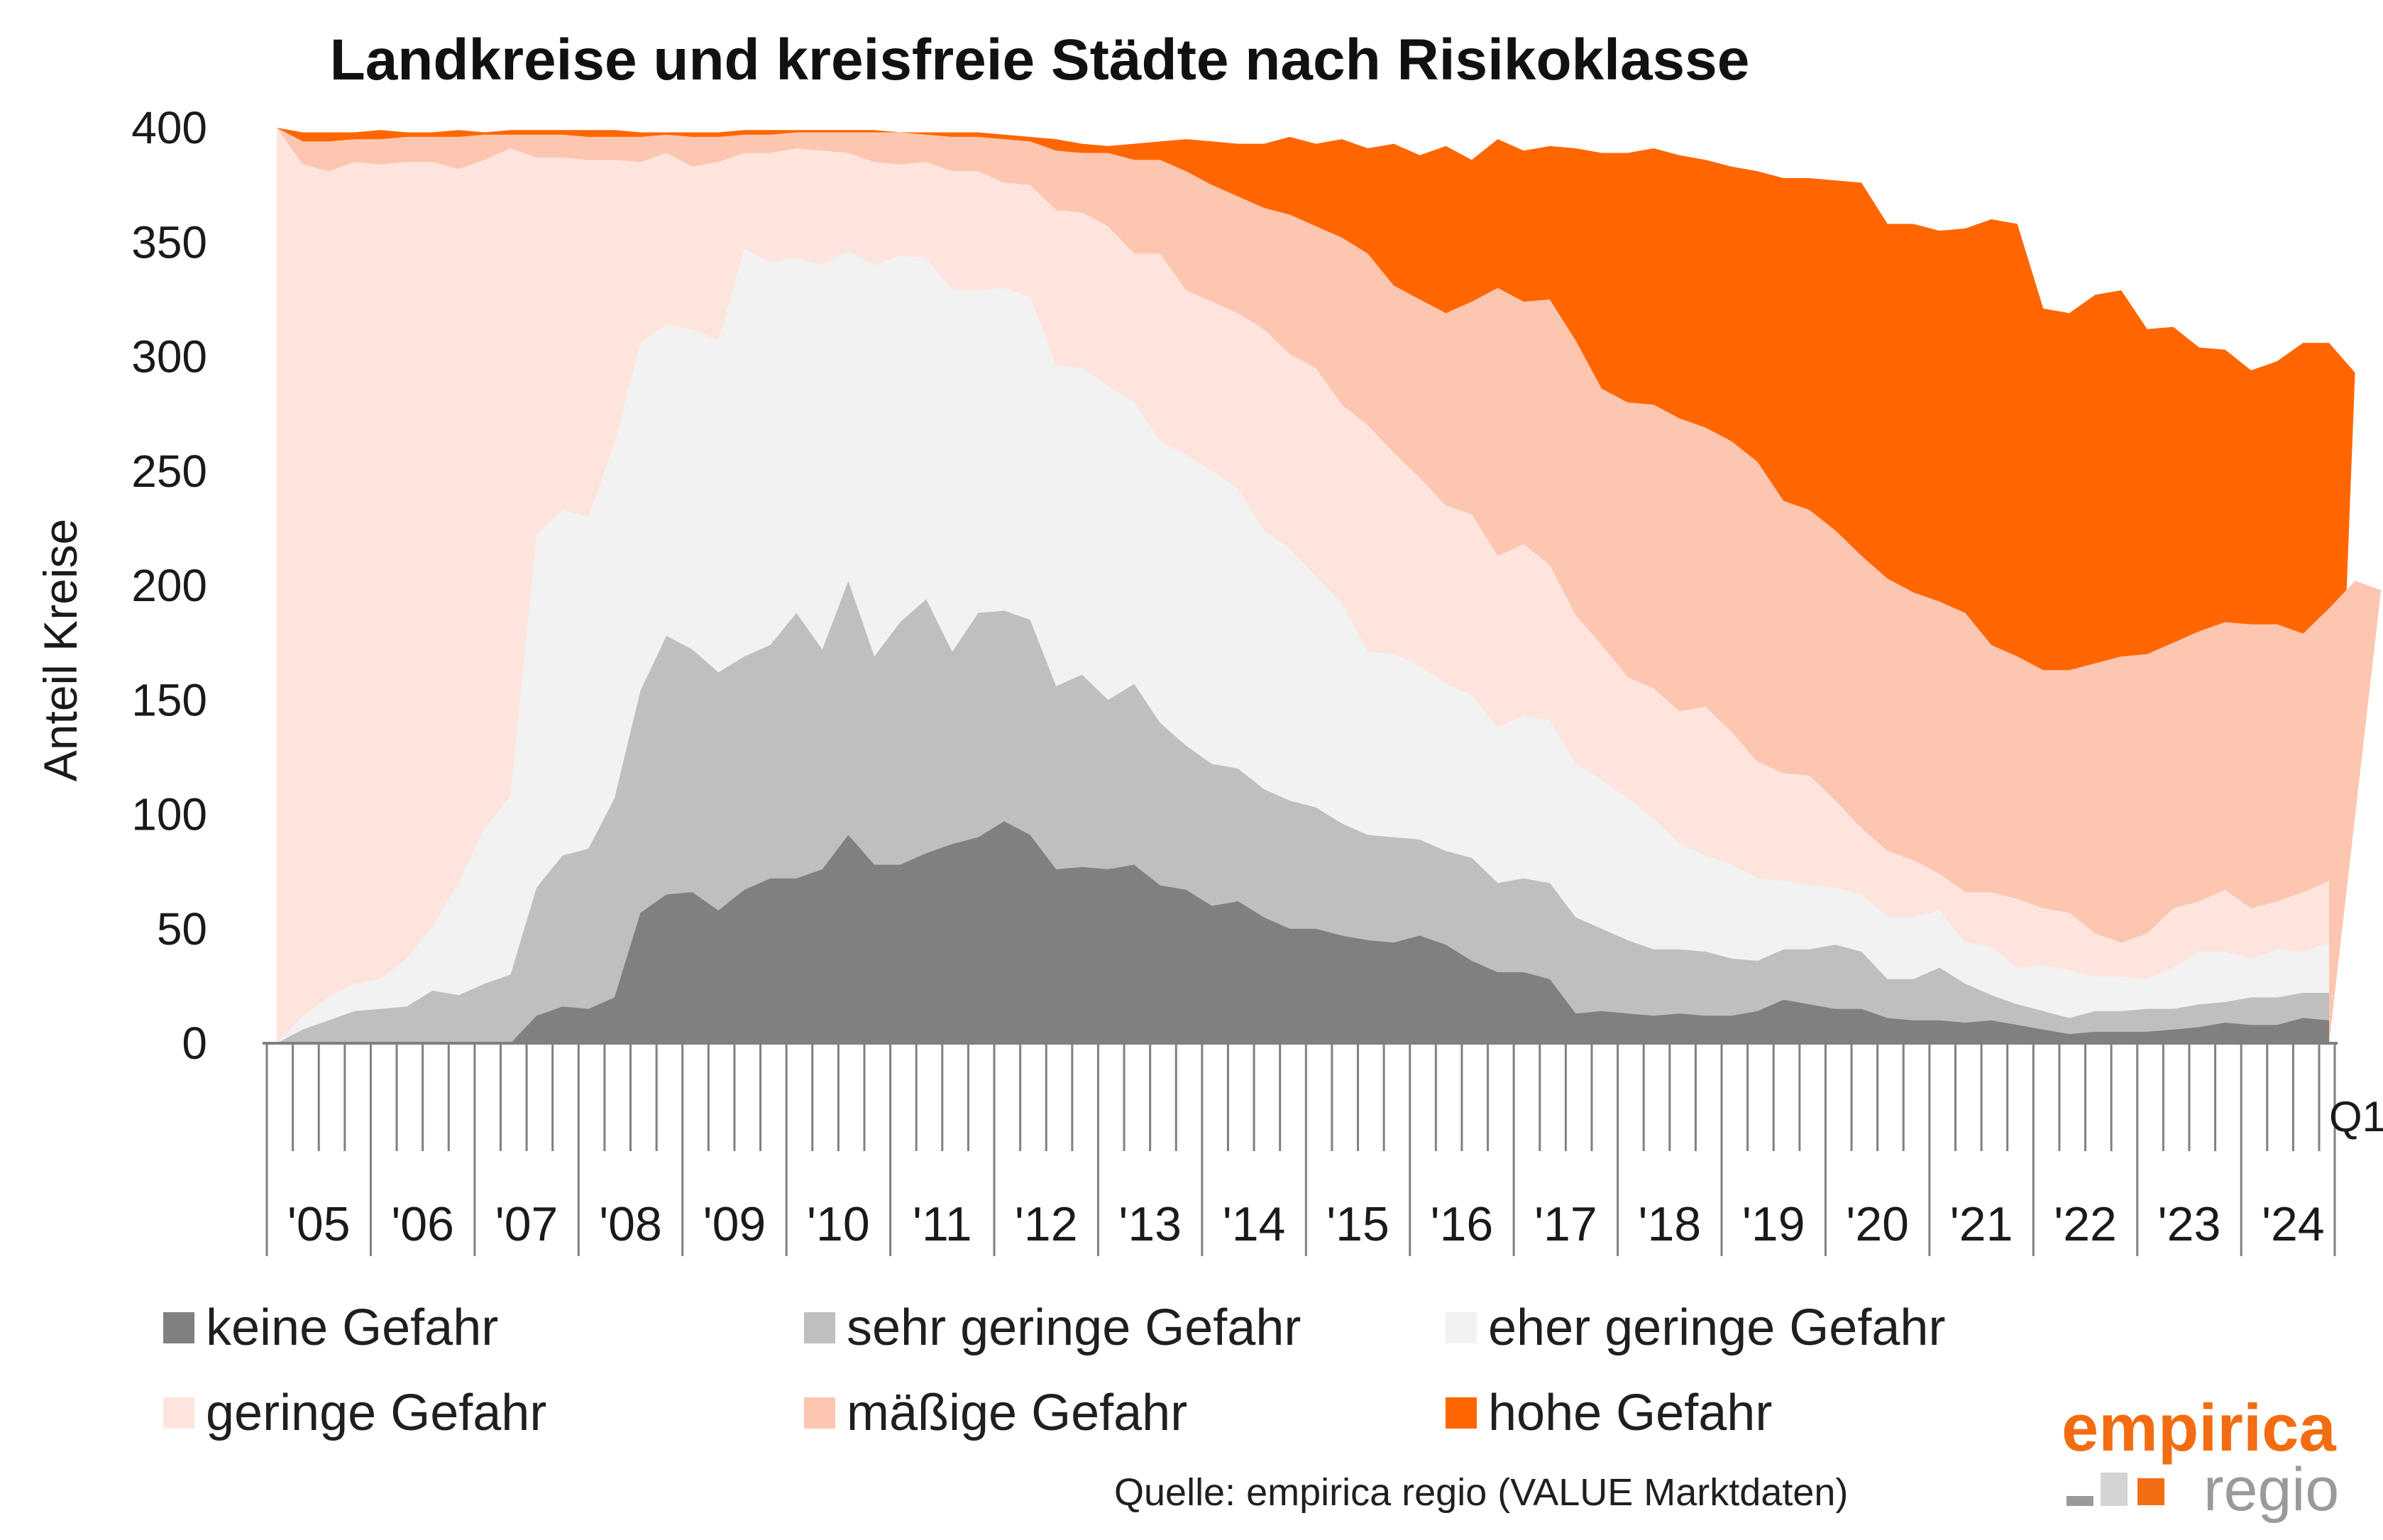 Image resolution: width=2383 pixels, height=1540 pixels. Describe the element at coordinates (1773, 1224) in the screenshot. I see `x-year-label: '19` at that location.